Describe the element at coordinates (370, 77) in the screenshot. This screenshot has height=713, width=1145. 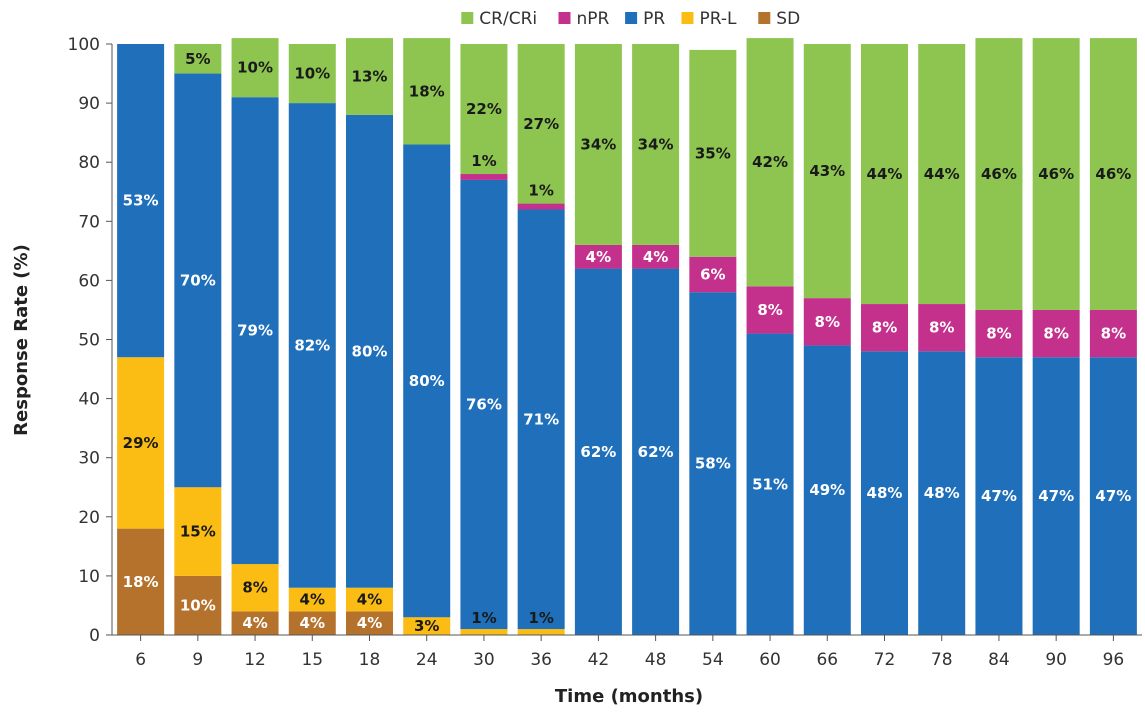
I see `data-label-cr-cri-18: 13%` at that location.